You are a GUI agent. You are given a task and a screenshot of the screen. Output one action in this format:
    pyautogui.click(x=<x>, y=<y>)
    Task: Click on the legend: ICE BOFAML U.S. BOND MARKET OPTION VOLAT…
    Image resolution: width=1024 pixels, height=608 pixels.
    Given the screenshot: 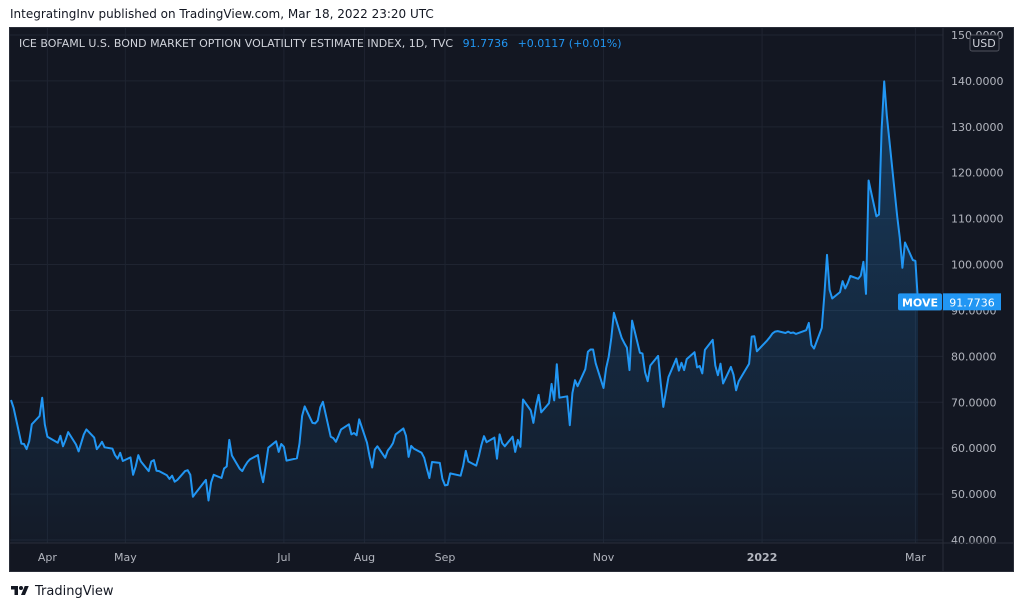 What is the action you would take?
    pyautogui.click(x=320, y=43)
    